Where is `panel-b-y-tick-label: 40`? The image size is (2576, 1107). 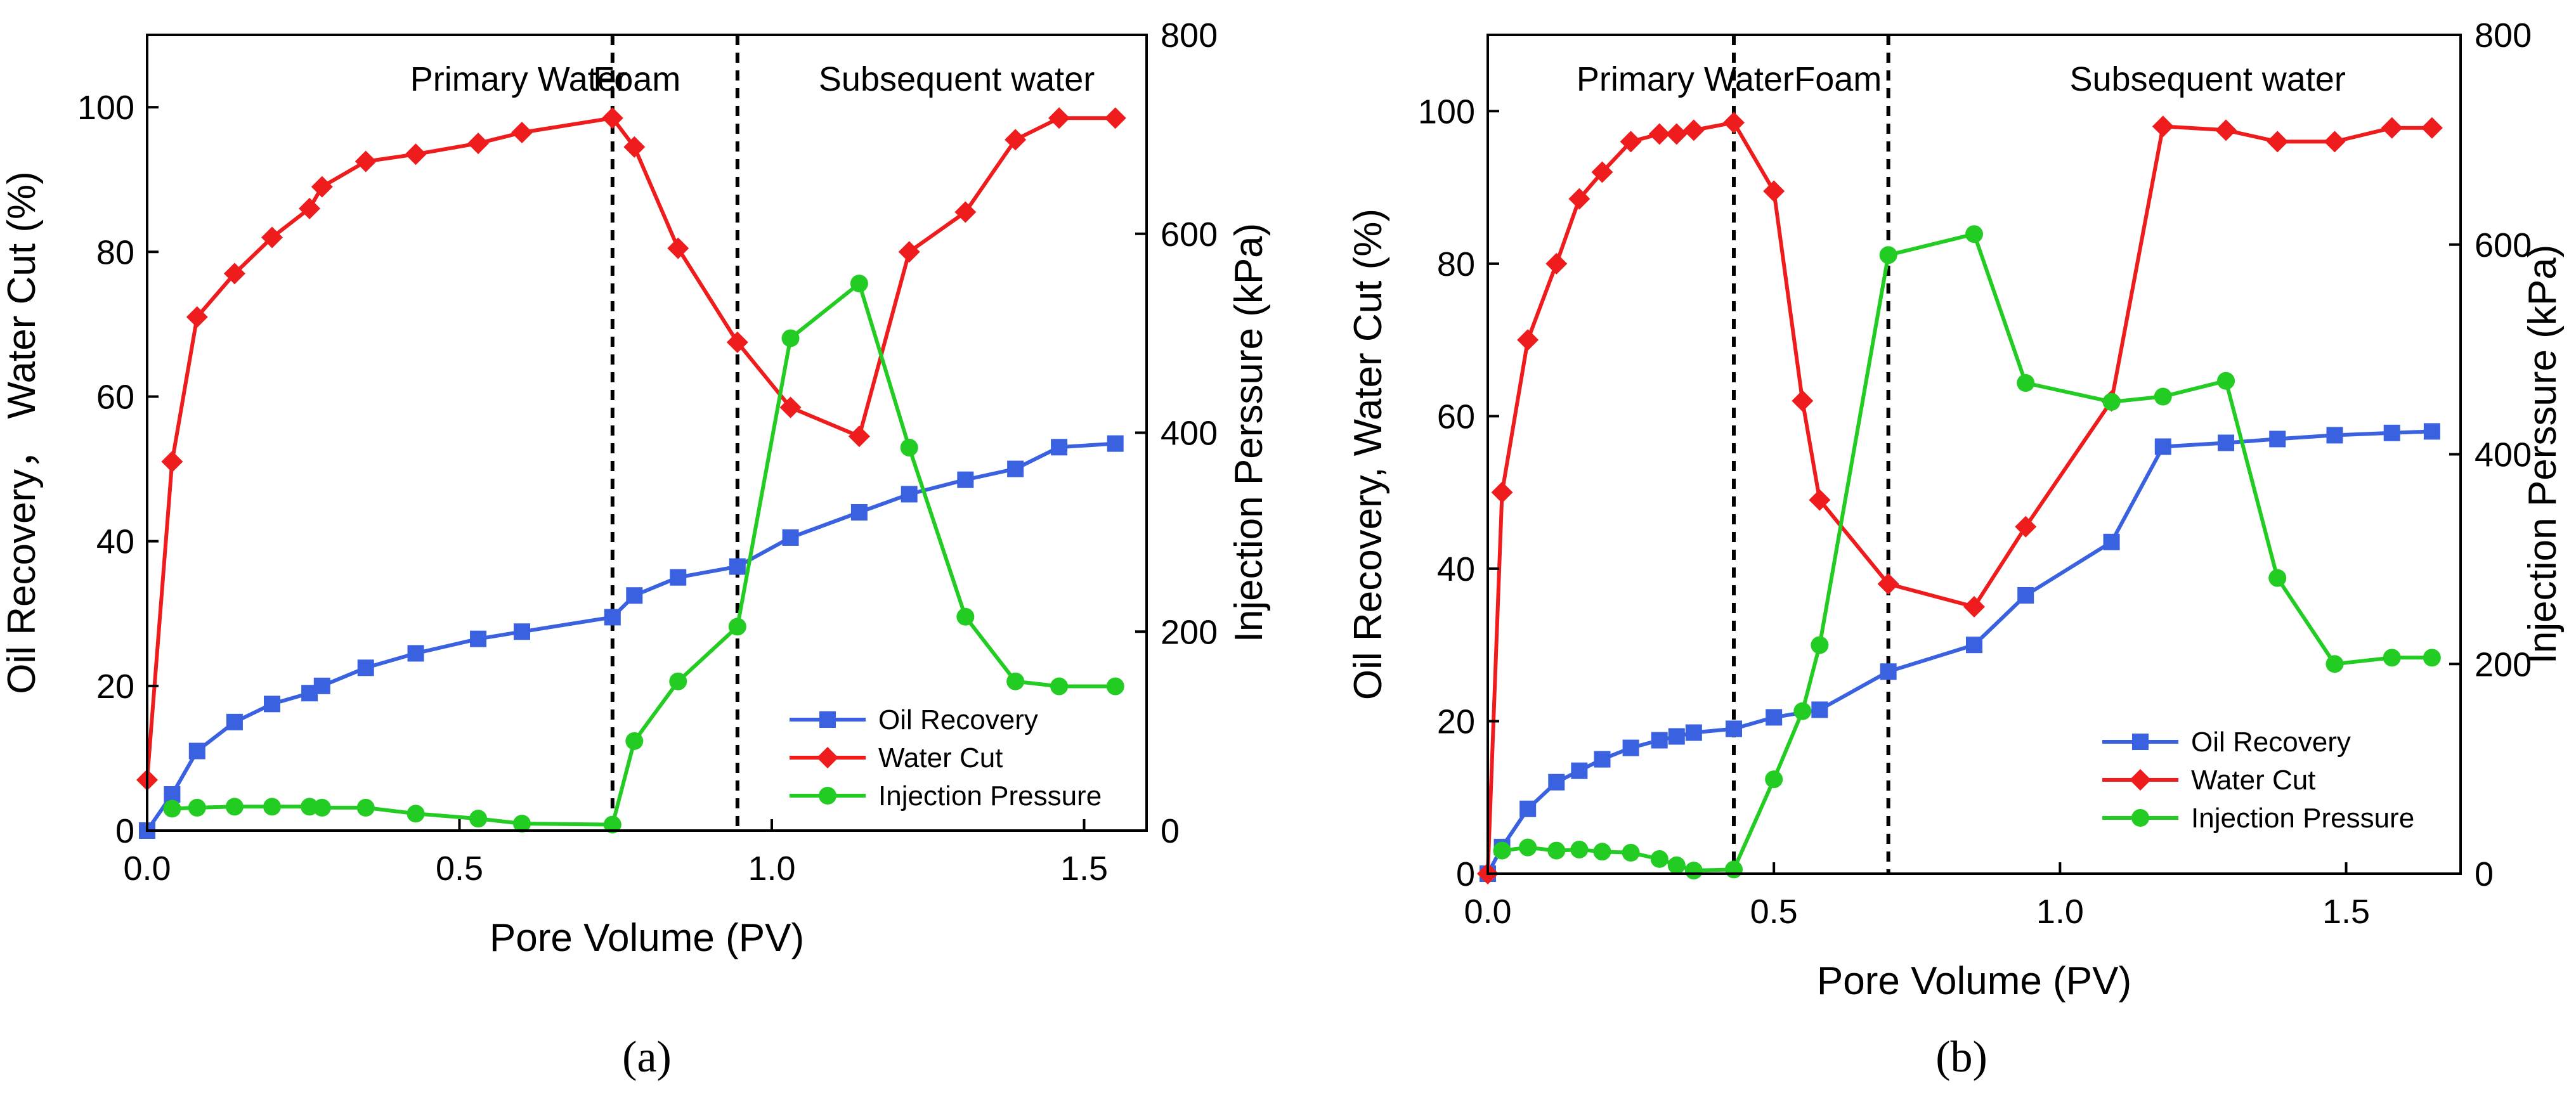
panel-b-y-tick-label: 40 is located at coordinates (1456, 569).